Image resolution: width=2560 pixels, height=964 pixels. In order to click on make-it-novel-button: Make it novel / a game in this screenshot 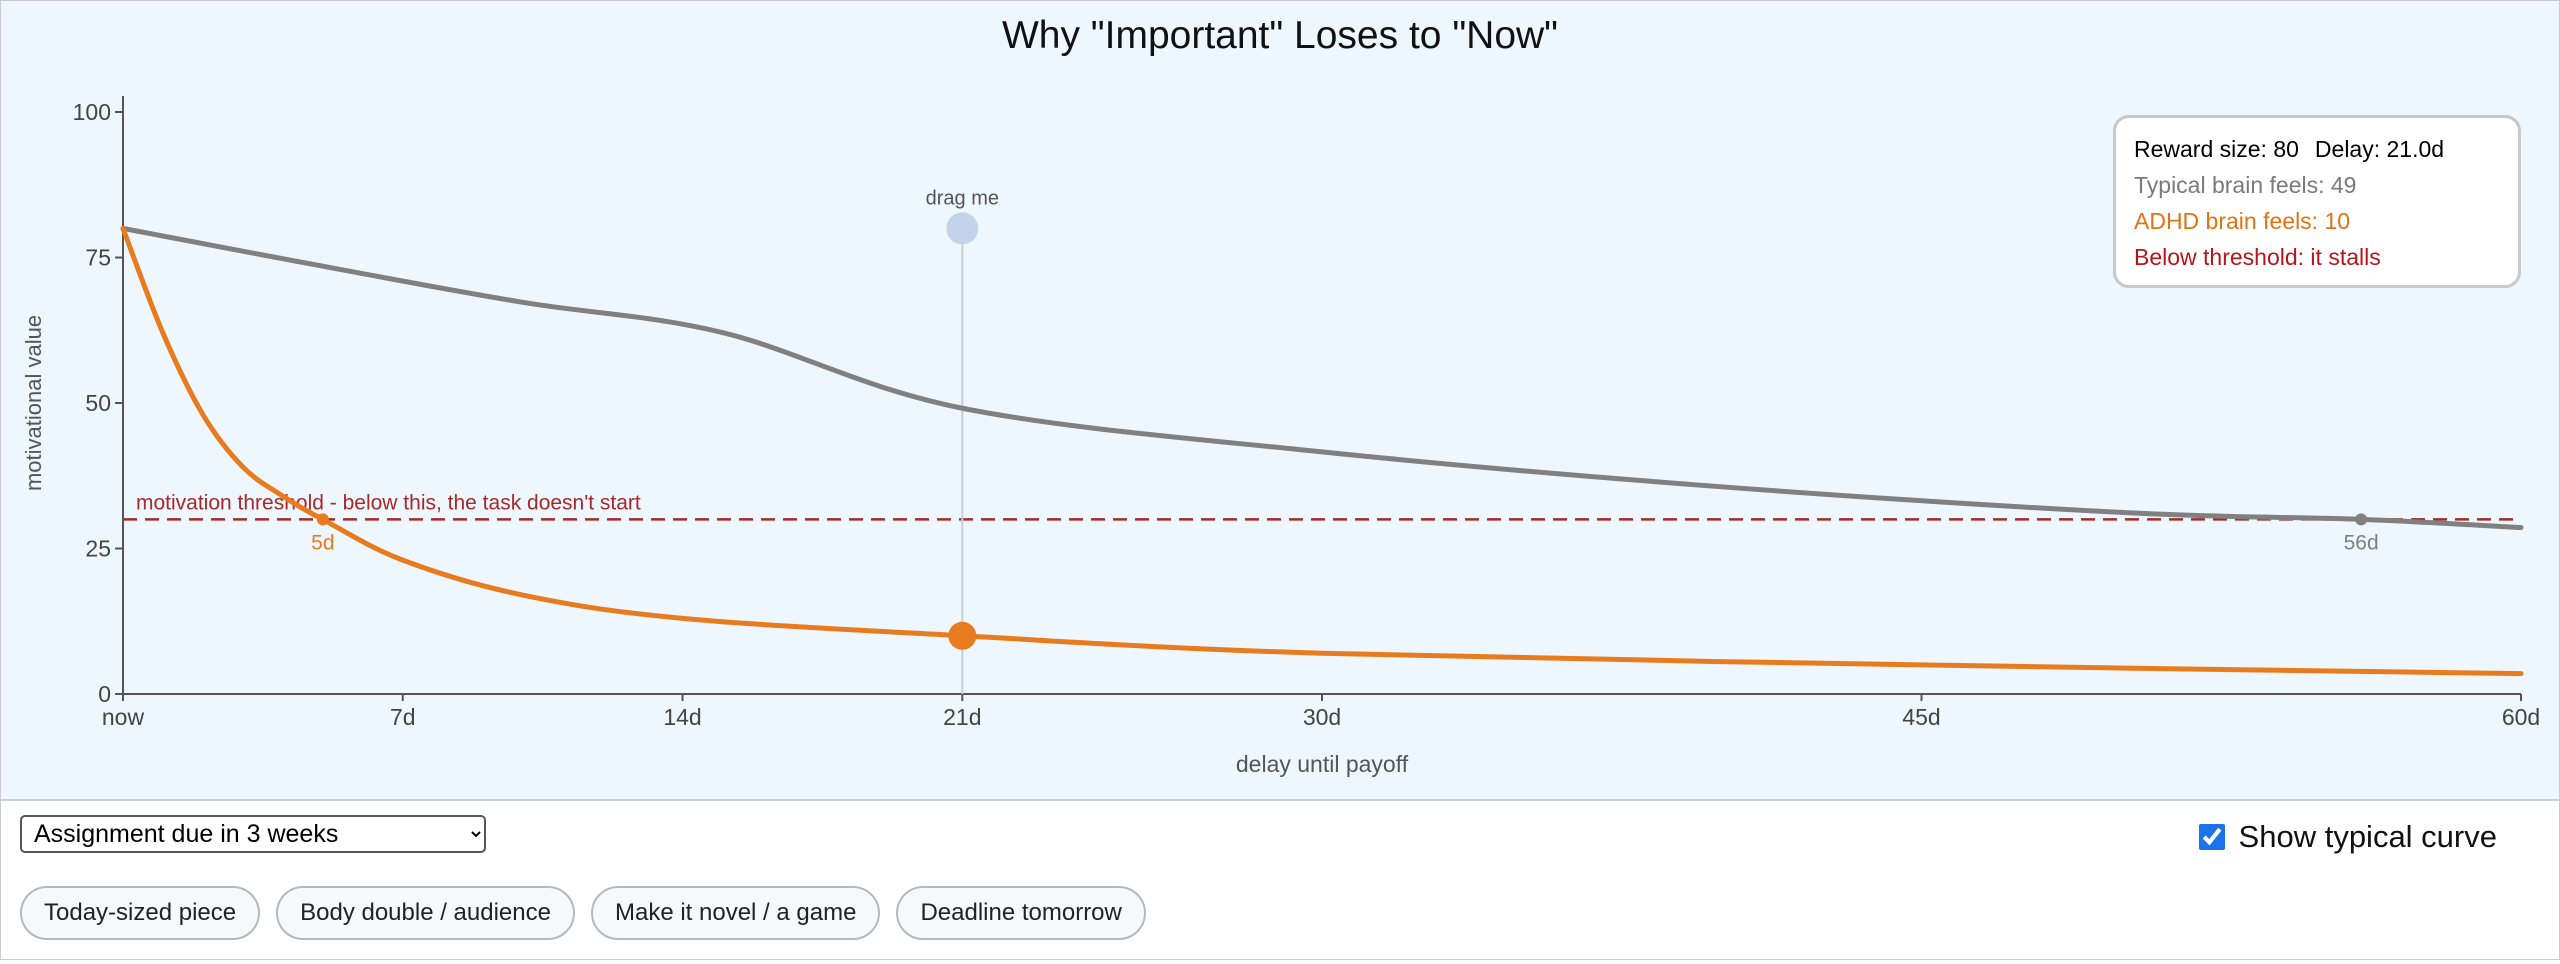, I will do `click(735, 913)`.